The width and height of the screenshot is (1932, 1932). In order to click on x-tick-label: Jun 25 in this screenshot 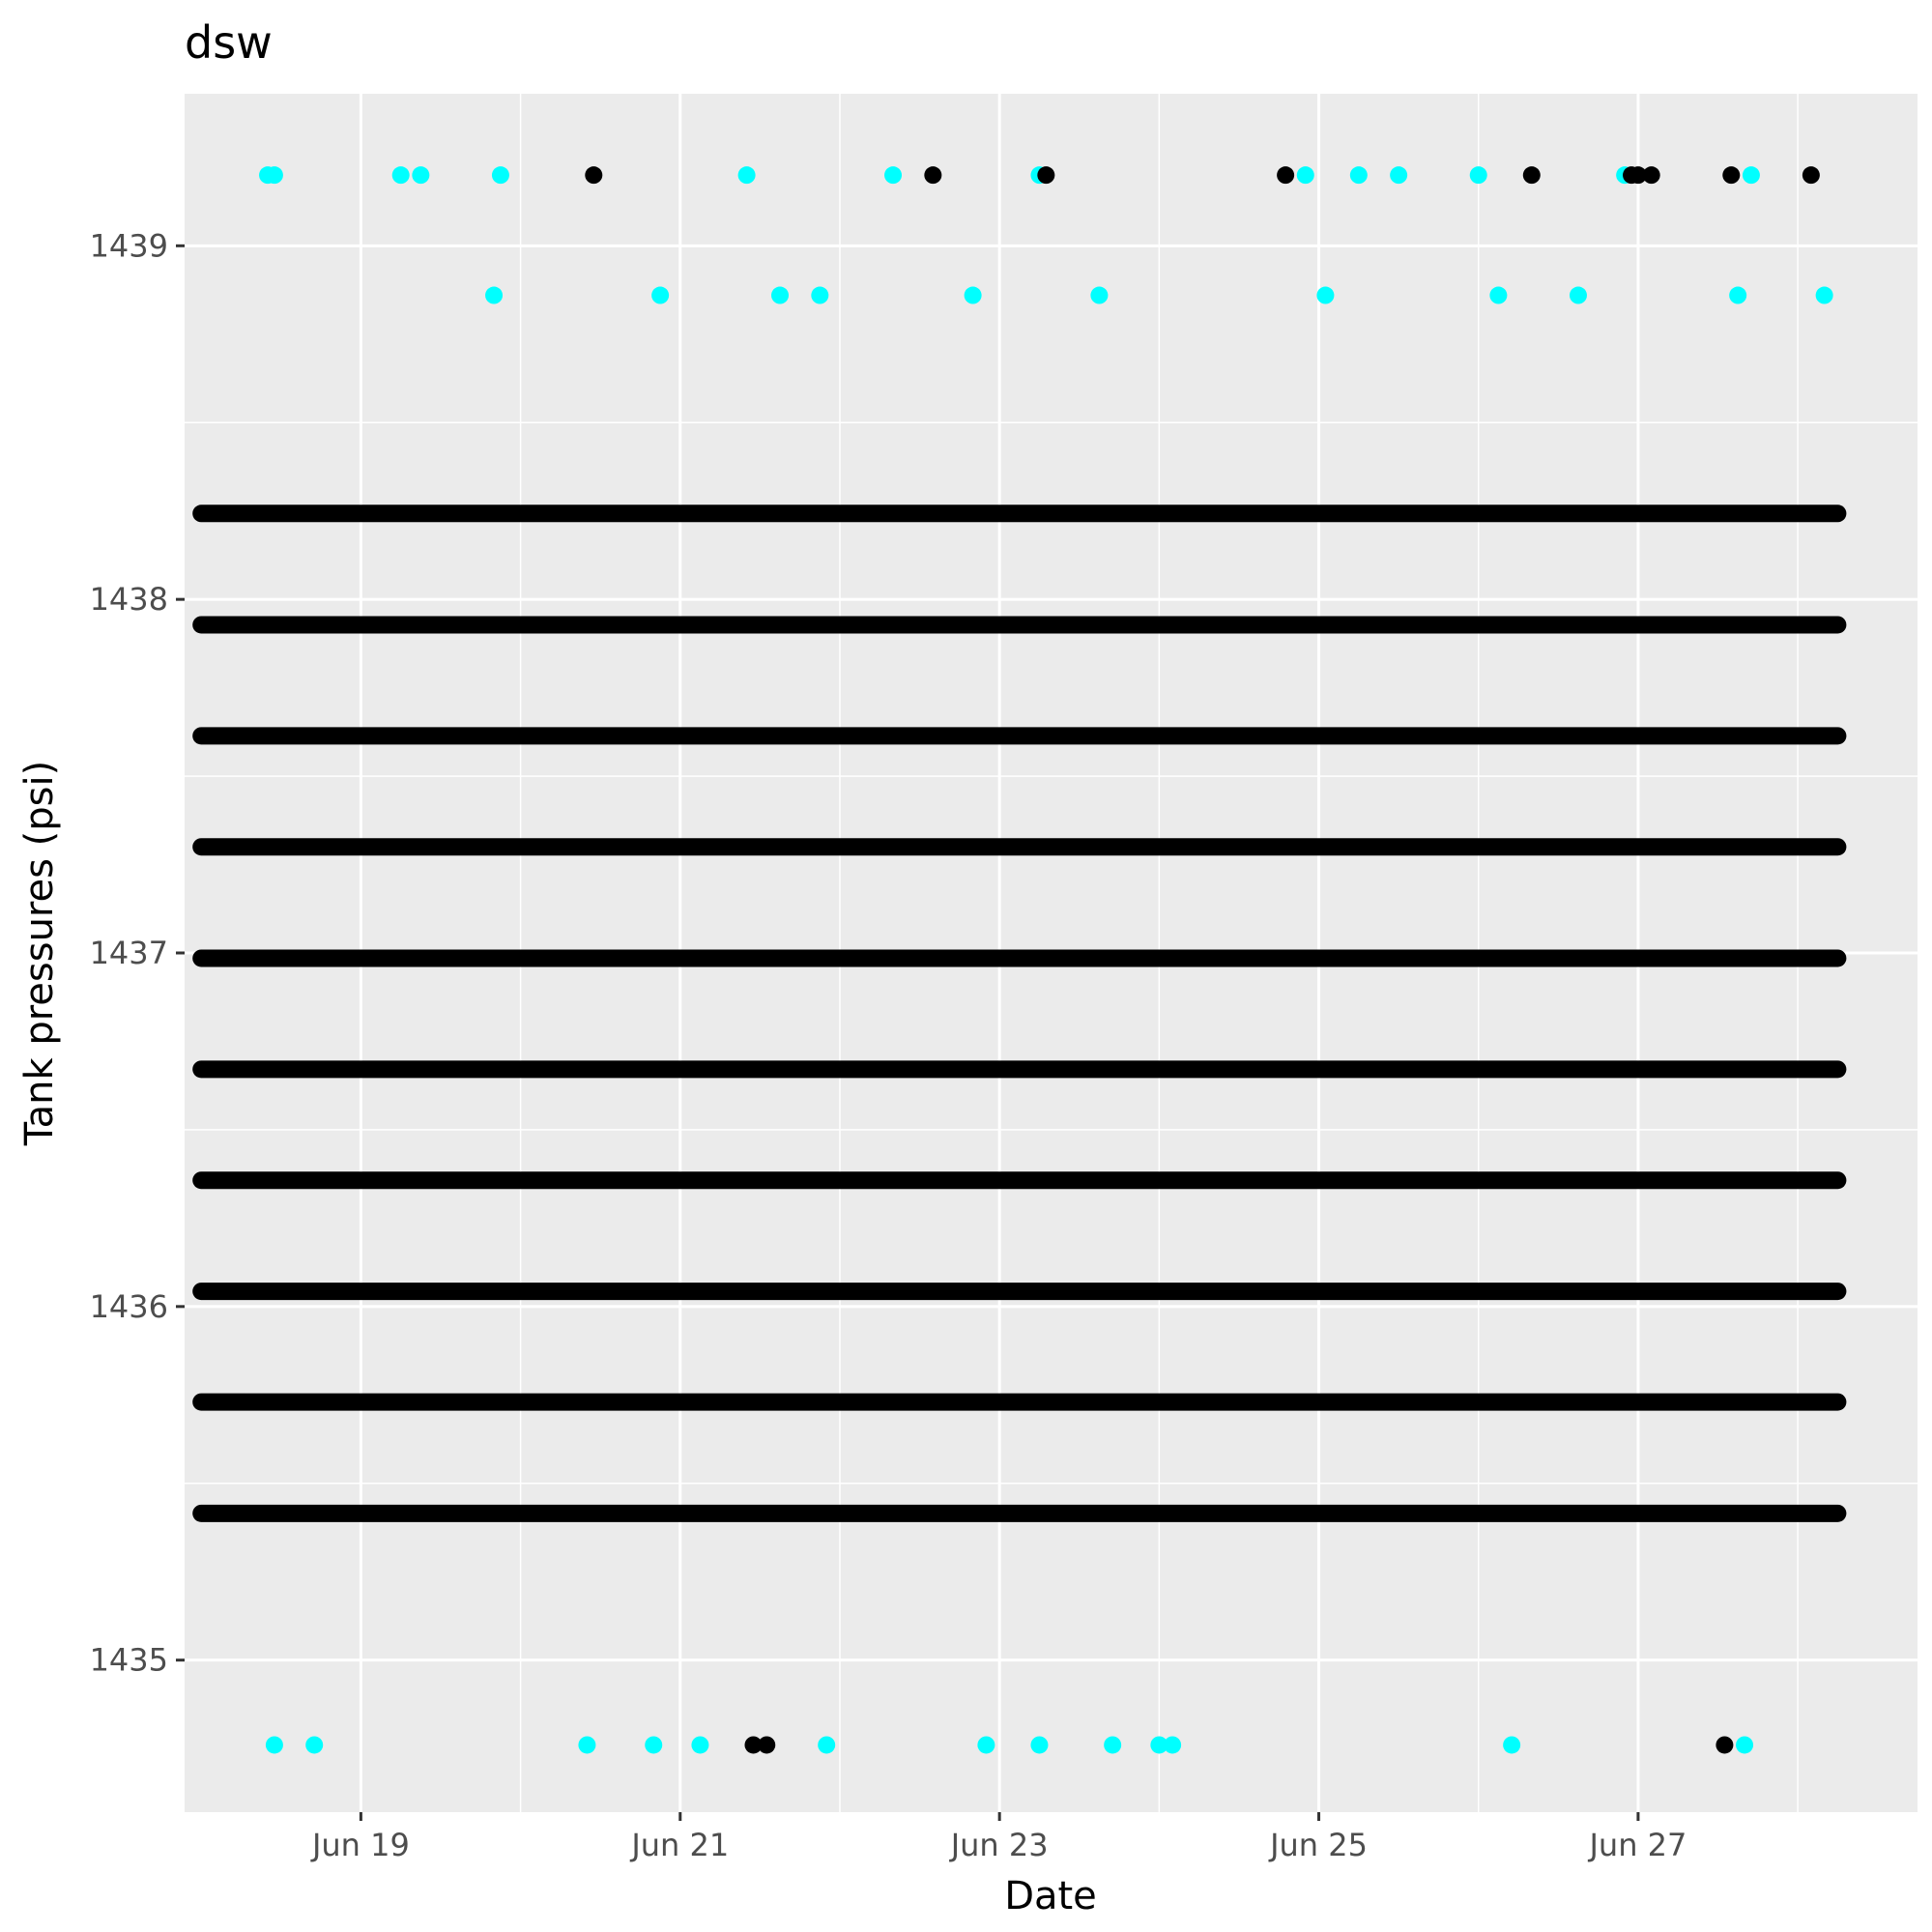, I will do `click(1318, 1845)`.